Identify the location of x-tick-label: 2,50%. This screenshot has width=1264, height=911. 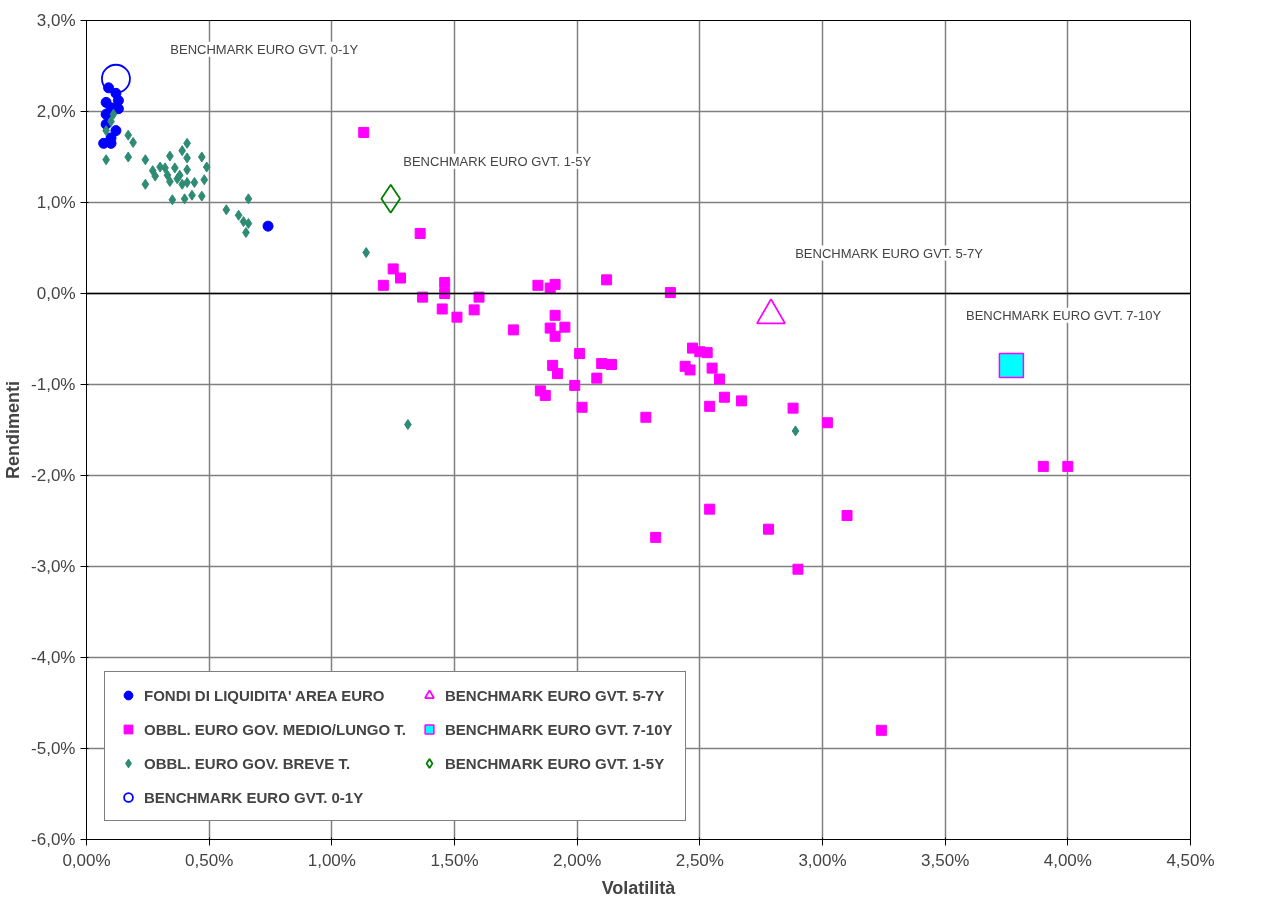
(699, 860).